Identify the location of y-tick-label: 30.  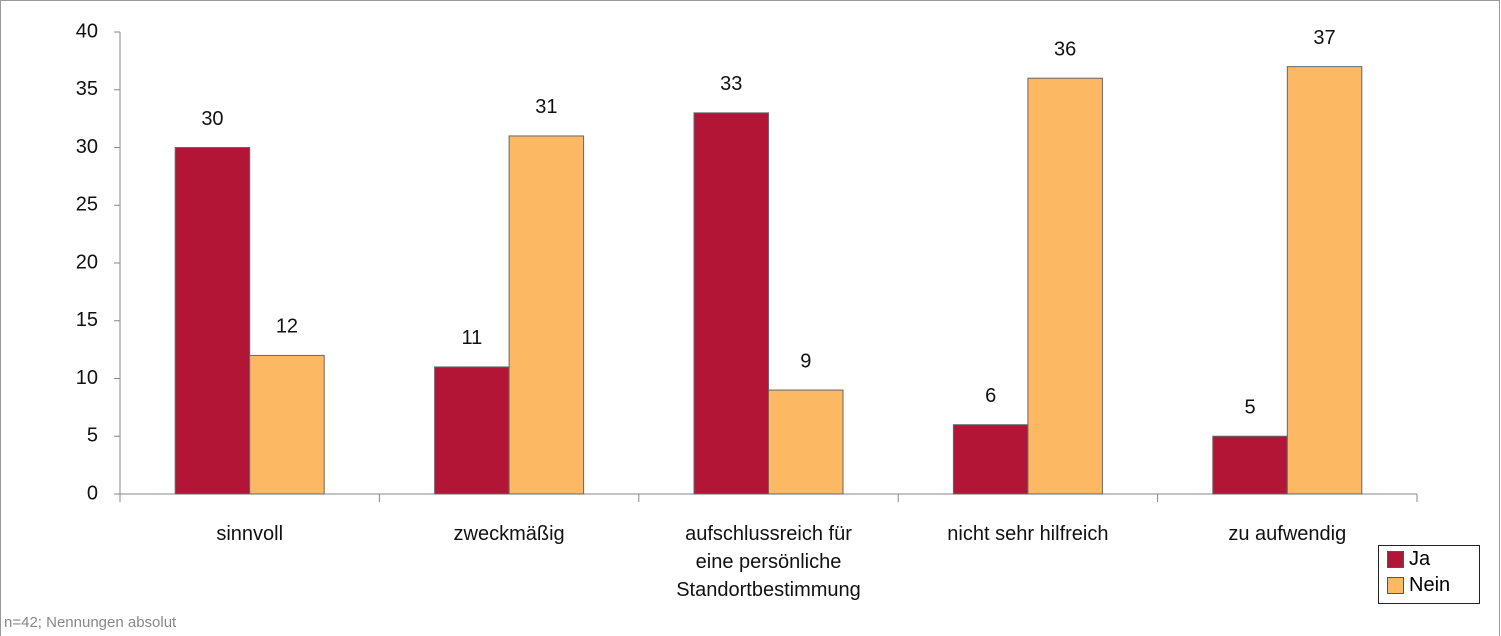
(87, 147).